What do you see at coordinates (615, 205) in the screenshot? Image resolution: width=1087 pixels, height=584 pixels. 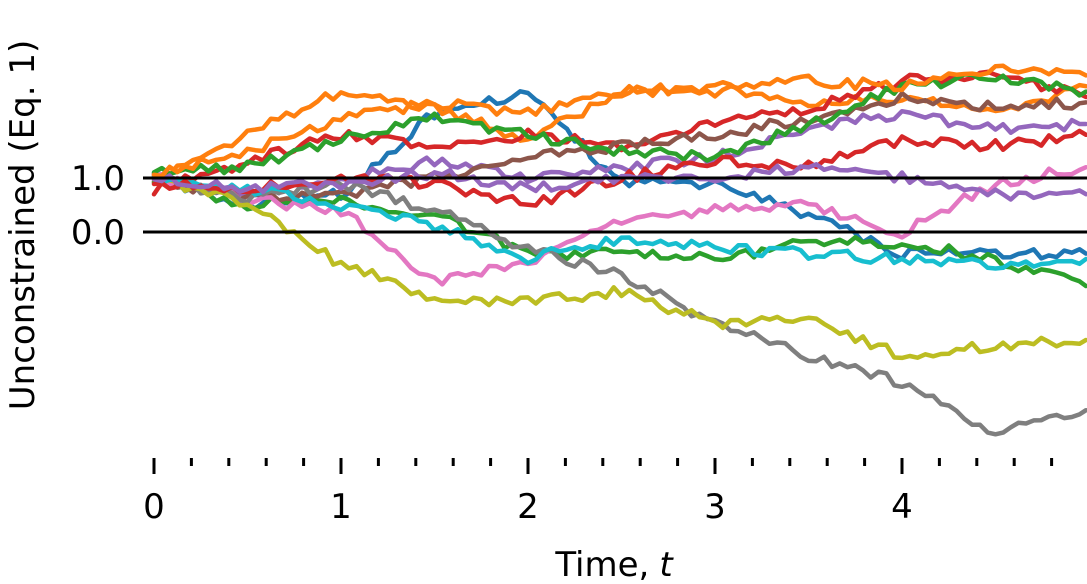 I see `reference-lines` at bounding box center [615, 205].